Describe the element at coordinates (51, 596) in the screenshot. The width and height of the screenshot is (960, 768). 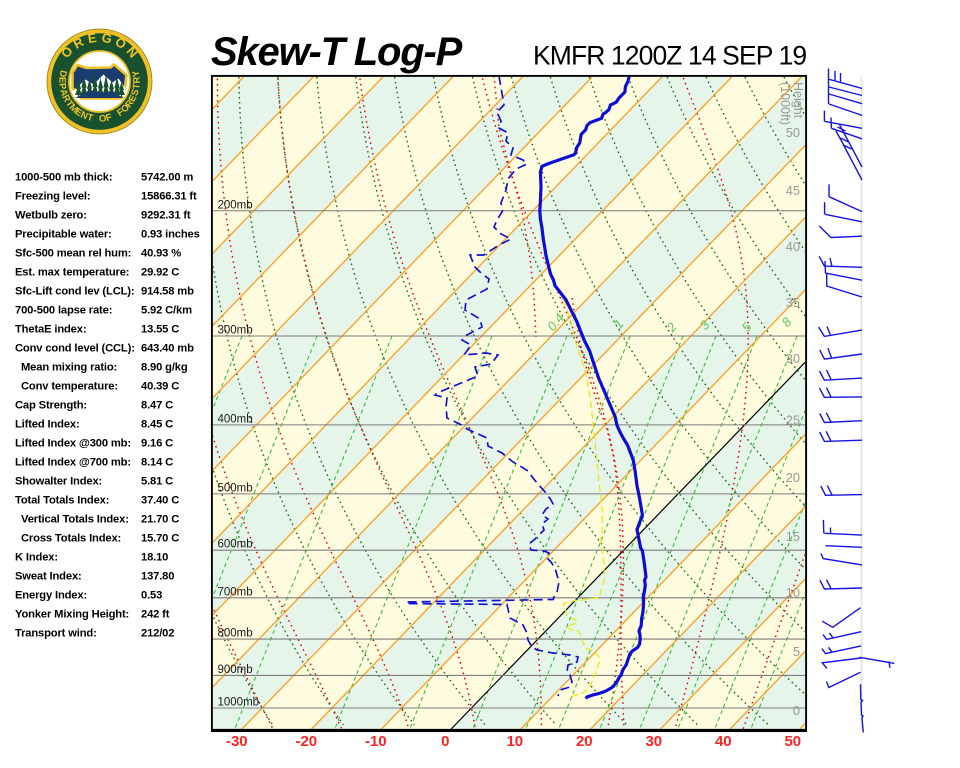
I see `svg-text: Energy Index:` at that location.